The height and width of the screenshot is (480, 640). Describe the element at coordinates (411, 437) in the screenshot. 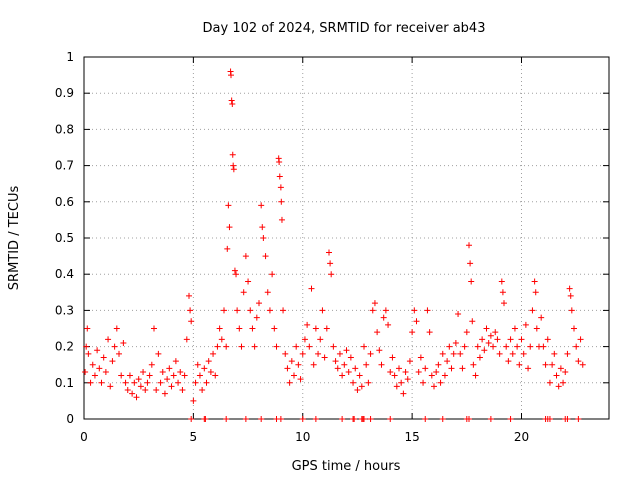

I see `x-tick-label: 15` at that location.